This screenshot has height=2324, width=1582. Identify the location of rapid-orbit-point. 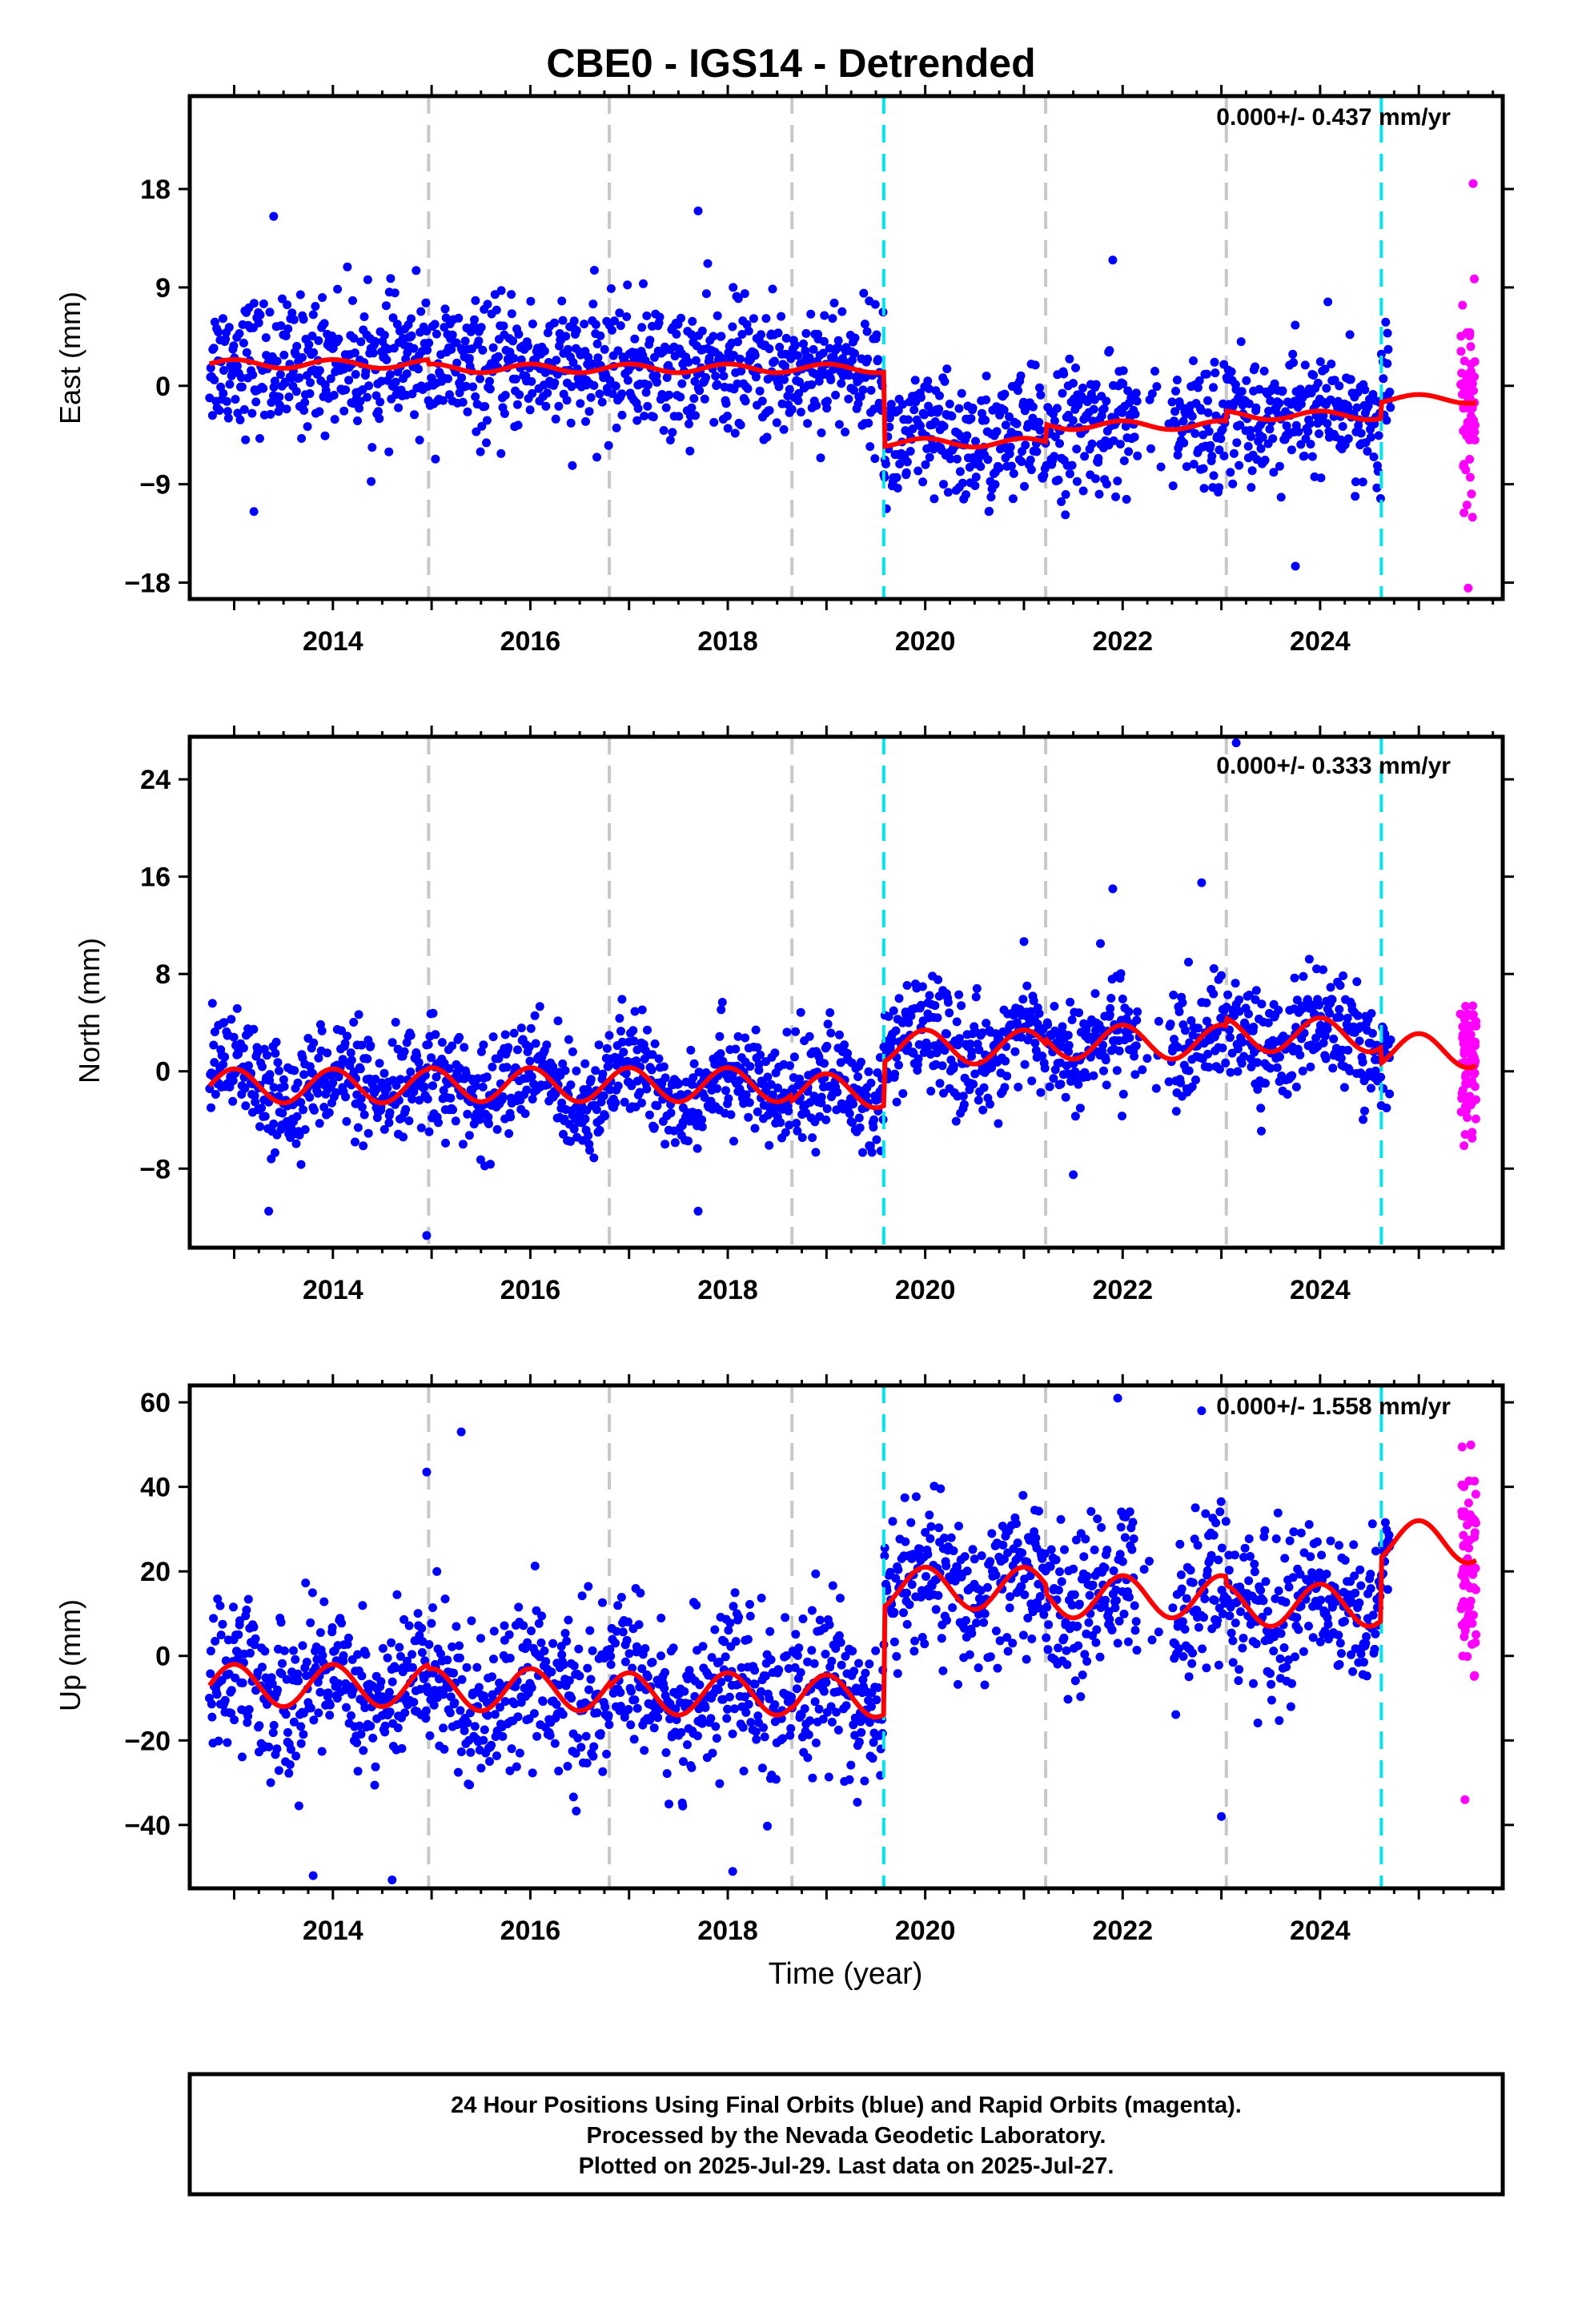
(1464, 1146).